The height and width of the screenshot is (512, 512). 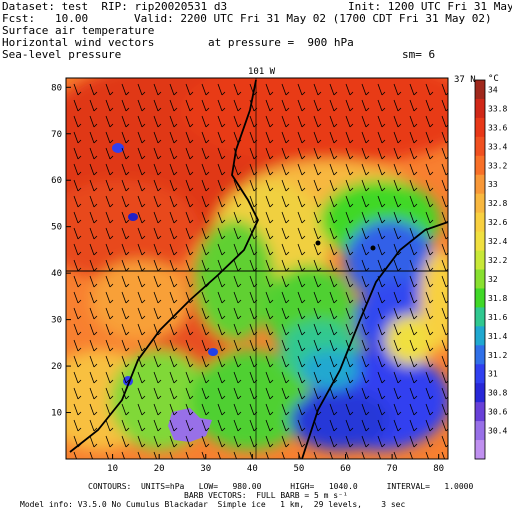 What do you see at coordinates (62, 54) in the screenshot?
I see `field-sea-level-pressure: Sea-level pressure` at bounding box center [62, 54].